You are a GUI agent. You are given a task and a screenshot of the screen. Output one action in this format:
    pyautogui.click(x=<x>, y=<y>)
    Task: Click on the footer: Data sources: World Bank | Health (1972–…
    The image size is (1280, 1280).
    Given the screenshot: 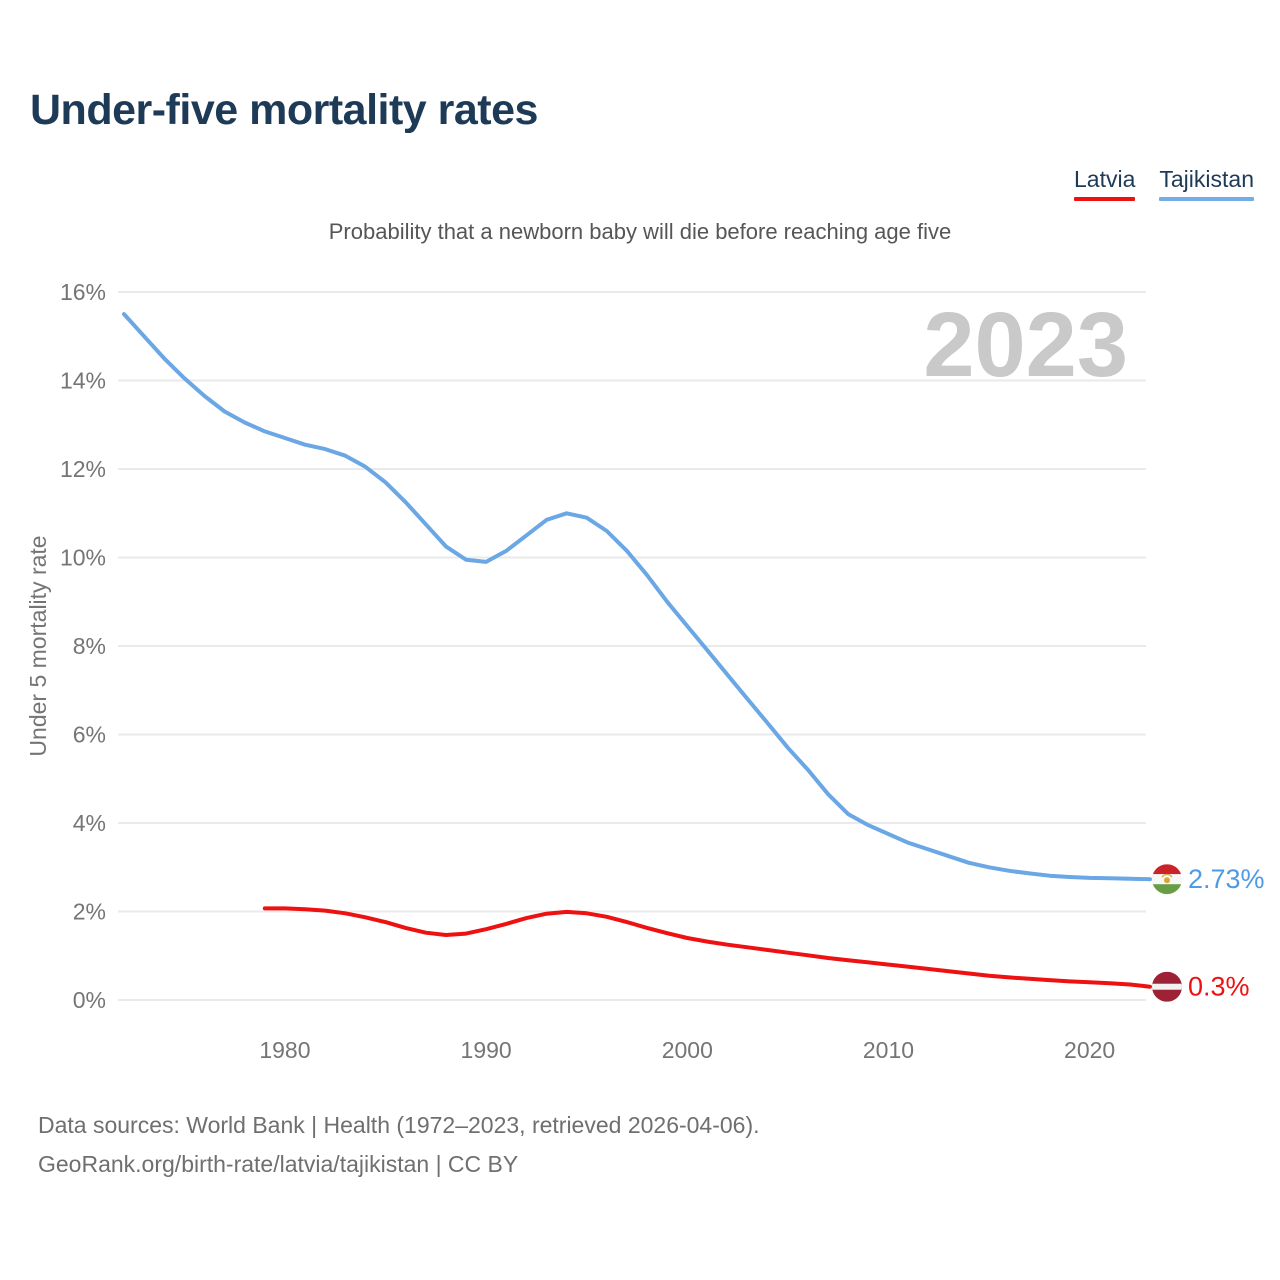 What is the action you would take?
    pyautogui.click(x=399, y=1145)
    